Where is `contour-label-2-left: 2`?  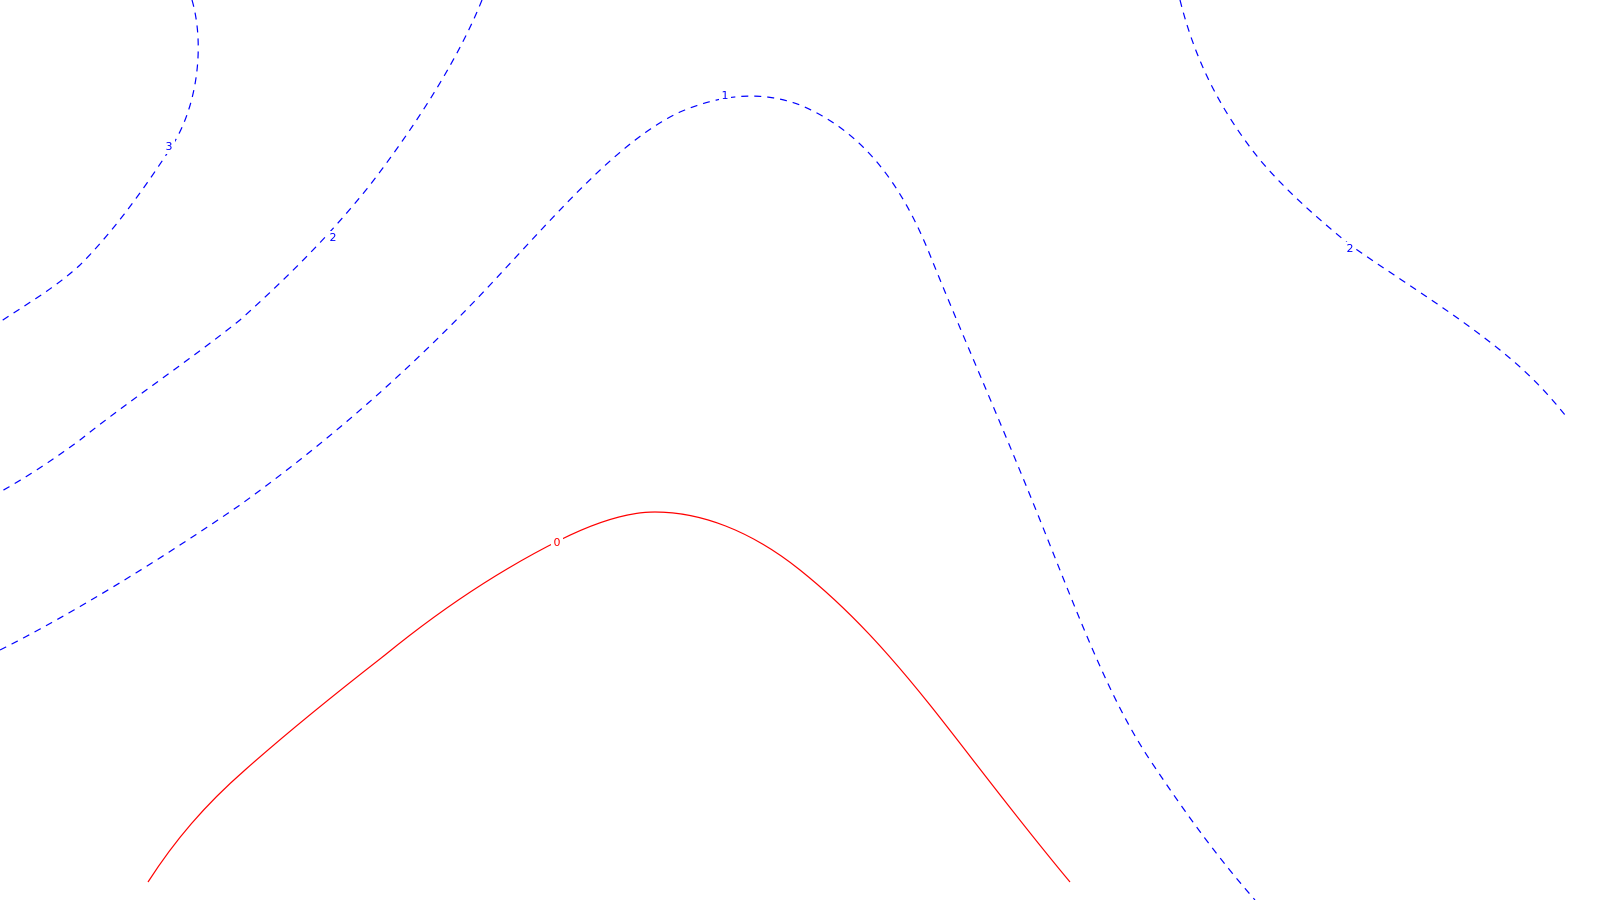
contour-label-2-left: 2 is located at coordinates (333, 237).